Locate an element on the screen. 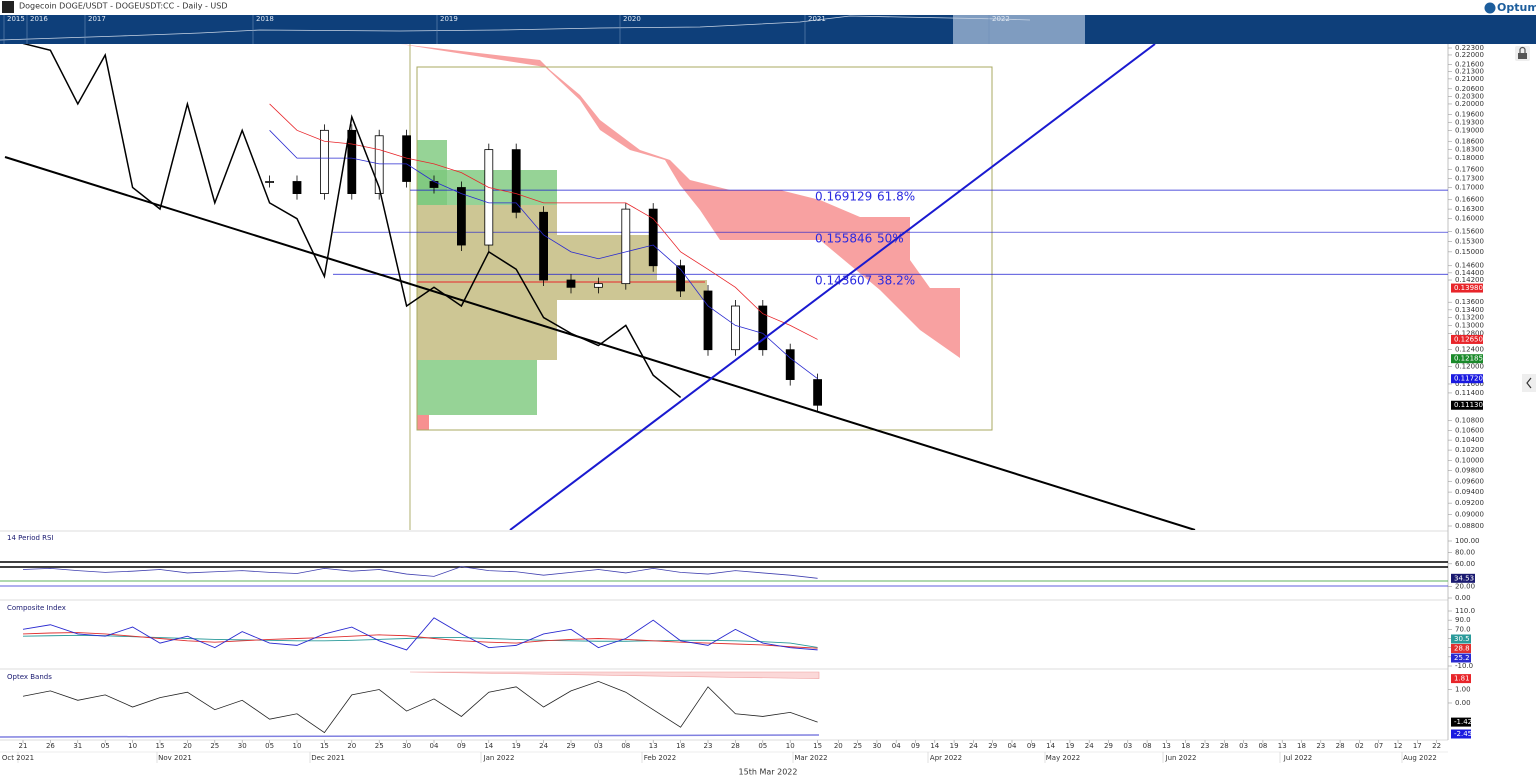 The height and width of the screenshot is (783, 1536). navigator: 2015 2016 2017 2018 2019 2020 2021 2022 is located at coordinates (768, 29).